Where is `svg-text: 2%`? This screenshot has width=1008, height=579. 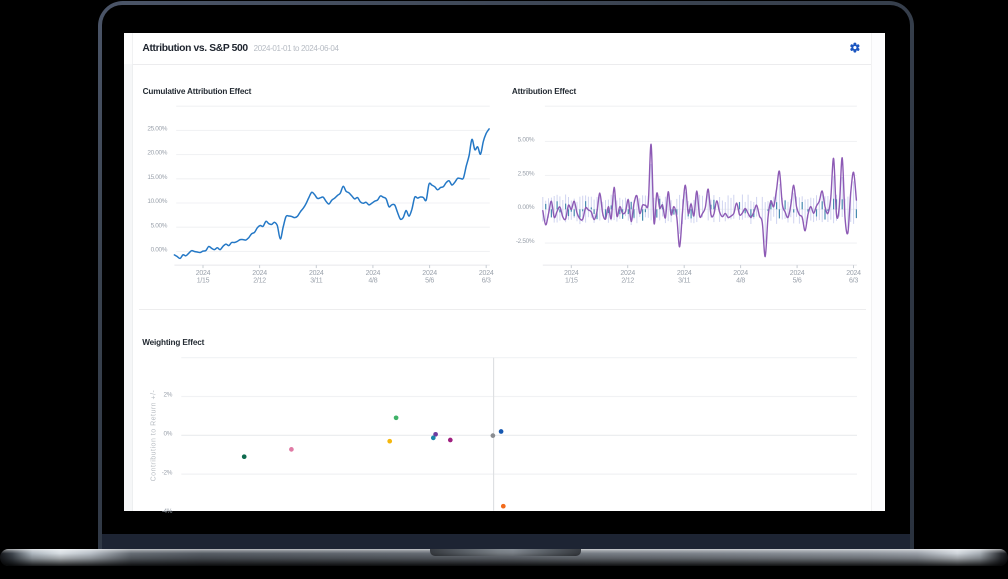 svg-text: 2% is located at coordinates (168, 395).